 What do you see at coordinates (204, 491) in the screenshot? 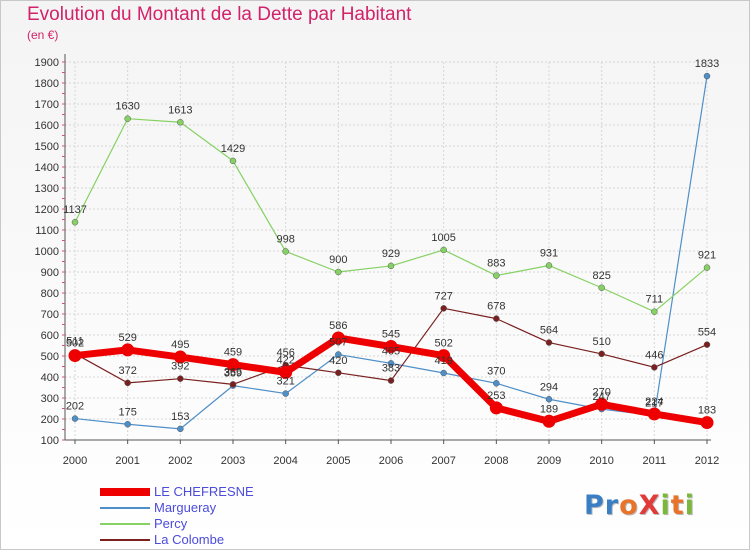
I see `legend-label: LE CHEFRESNE` at bounding box center [204, 491].